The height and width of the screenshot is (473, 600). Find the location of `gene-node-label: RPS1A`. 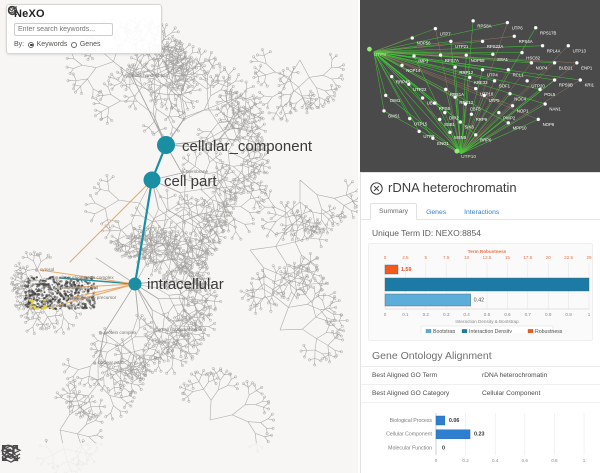

gene-node-label: RPS1A is located at coordinates (457, 94).